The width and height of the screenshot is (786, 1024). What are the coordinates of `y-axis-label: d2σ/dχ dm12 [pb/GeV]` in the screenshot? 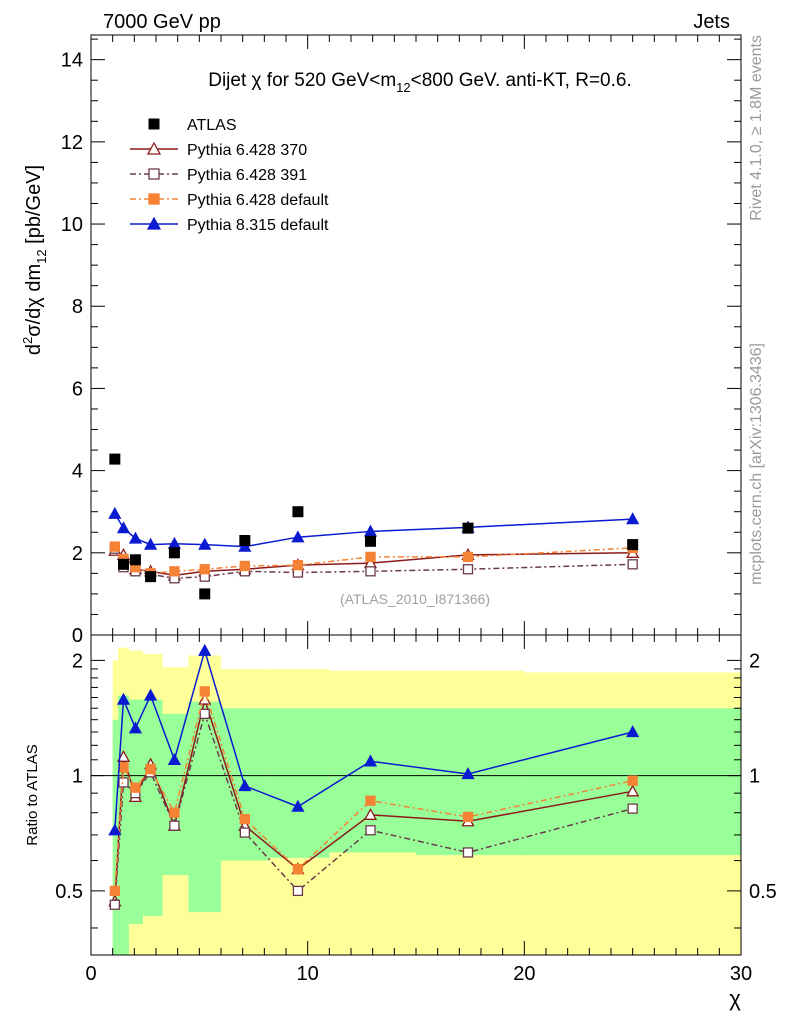 It's located at (34, 260).